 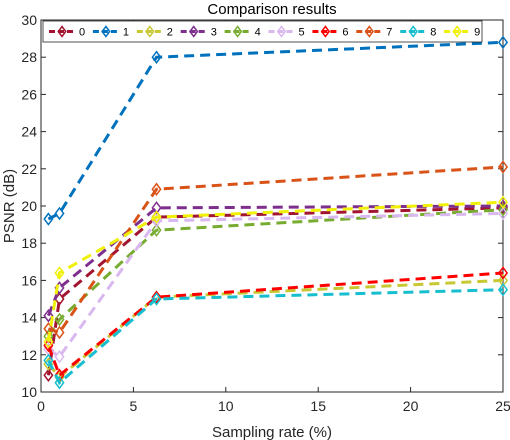 I want to click on x-tick-label: 10, so click(x=226, y=406).